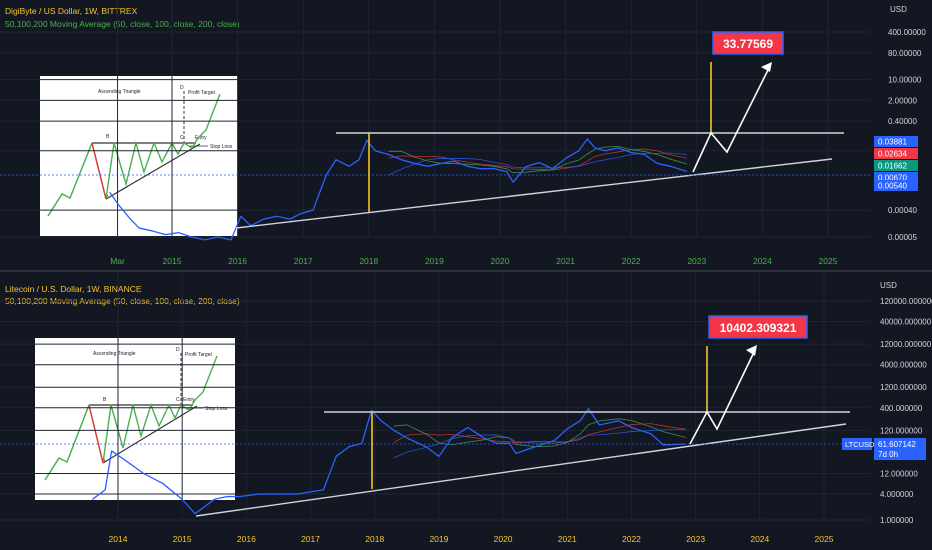 This screenshot has height=550, width=932. What do you see at coordinates (71, 11) in the screenshot?
I see `dgb-symbol-title: DigiByte / US Dollar, 1W, BITTREX` at bounding box center [71, 11].